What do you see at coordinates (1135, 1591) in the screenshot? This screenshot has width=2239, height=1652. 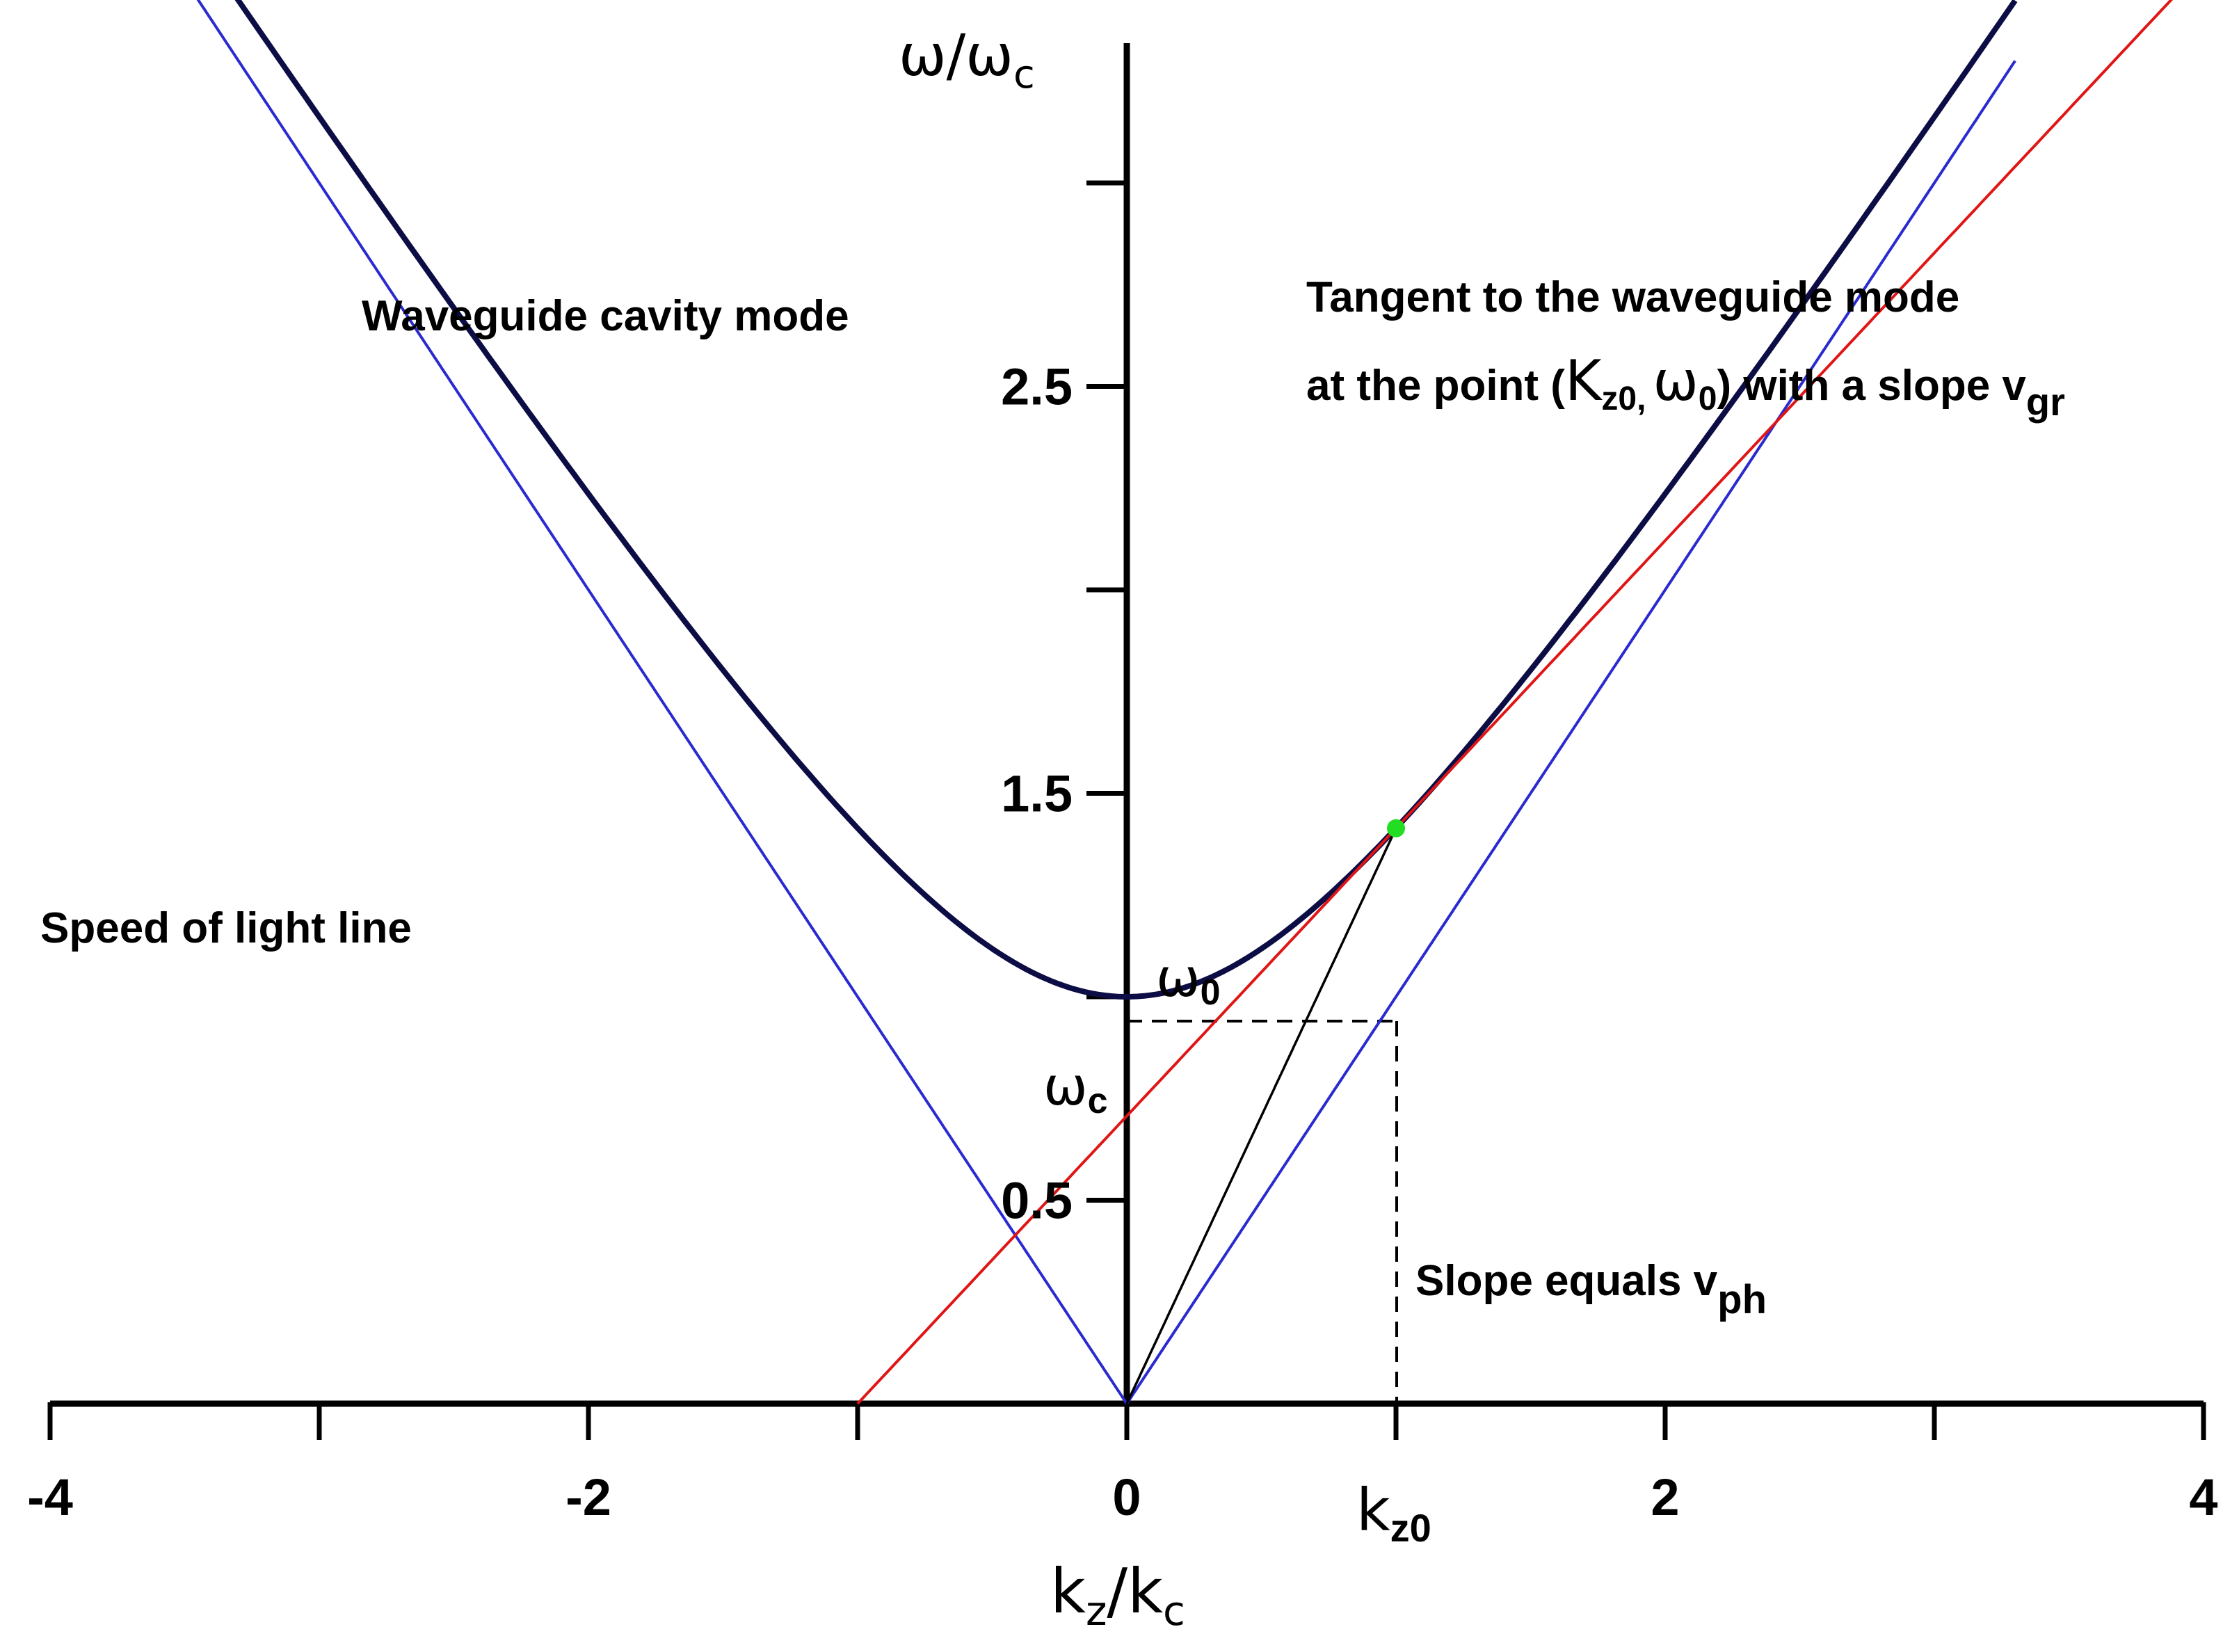 I see `x-axis-title-sep: /k` at bounding box center [1135, 1591].